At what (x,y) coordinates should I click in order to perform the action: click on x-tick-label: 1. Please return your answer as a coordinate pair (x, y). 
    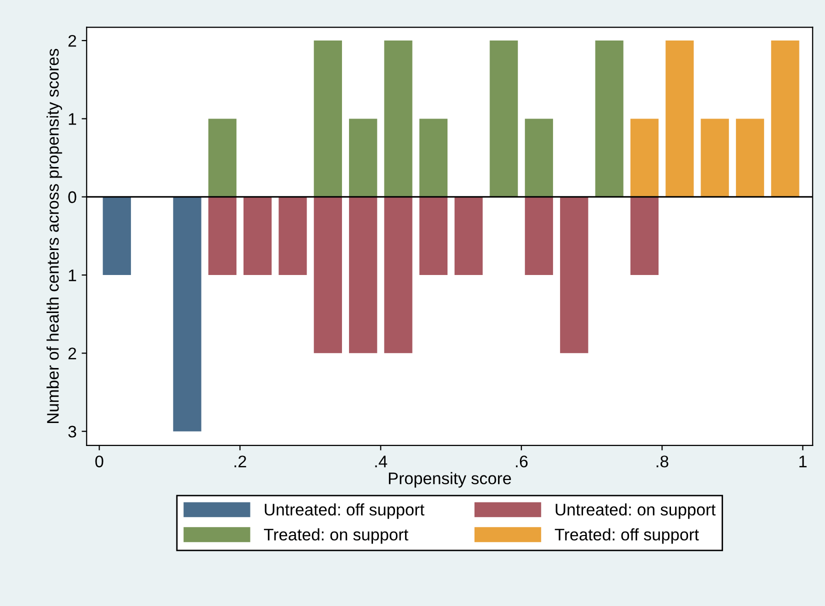
    Looking at the image, I should click on (803, 462).